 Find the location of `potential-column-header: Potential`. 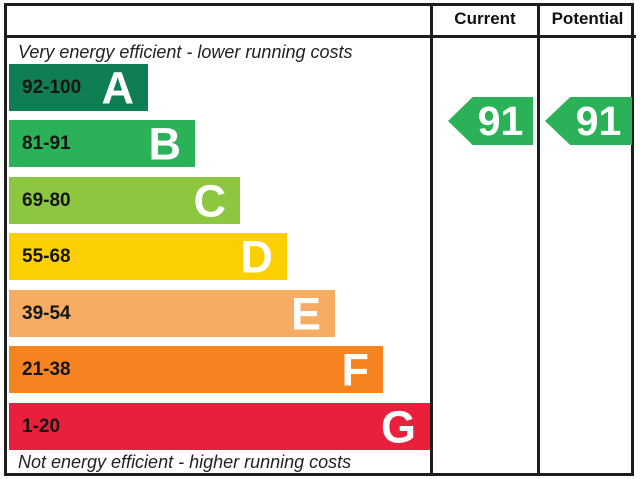

potential-column-header: Potential is located at coordinates (587, 18).